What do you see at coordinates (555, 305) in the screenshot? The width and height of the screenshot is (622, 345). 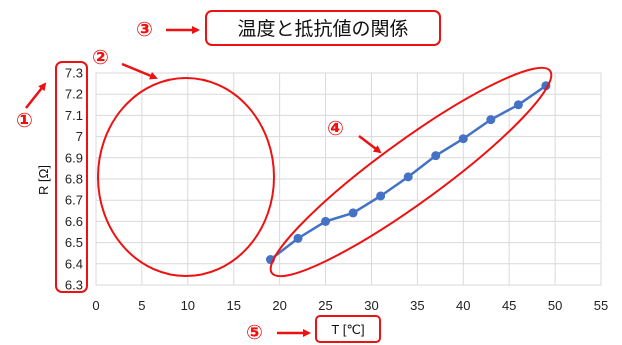 I see `x-tick-label: 50` at bounding box center [555, 305].